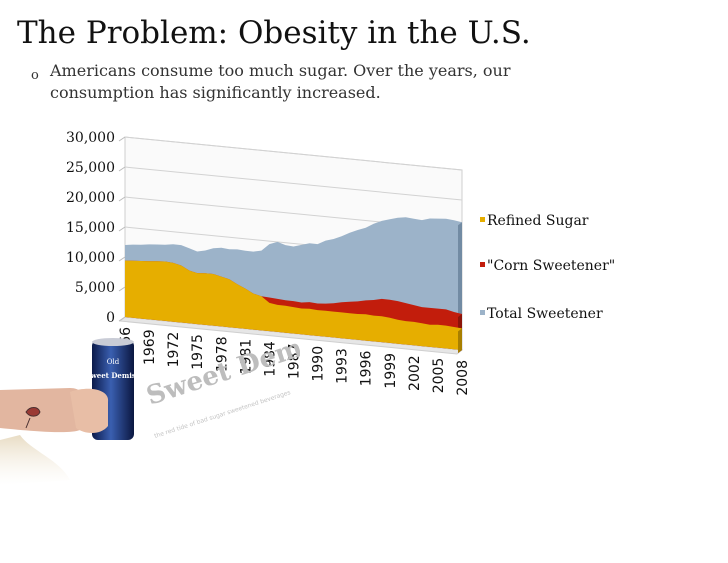 This screenshot has height=563, width=728. Describe the element at coordinates (463, 378) in the screenshot. I see `x-tick-label: 2008` at that location.